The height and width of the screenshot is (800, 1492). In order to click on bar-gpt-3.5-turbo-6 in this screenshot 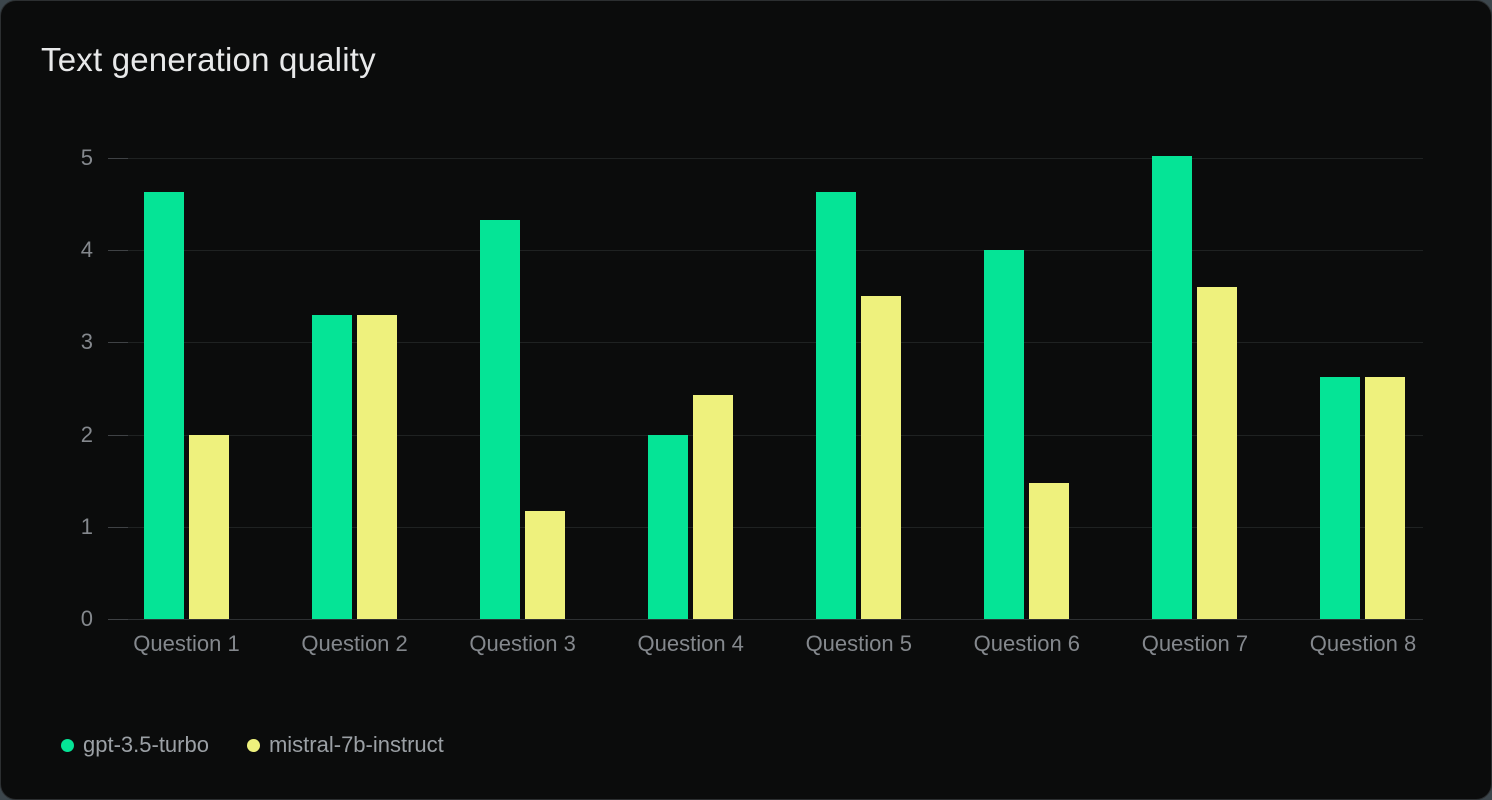, I will do `click(1004, 434)`.